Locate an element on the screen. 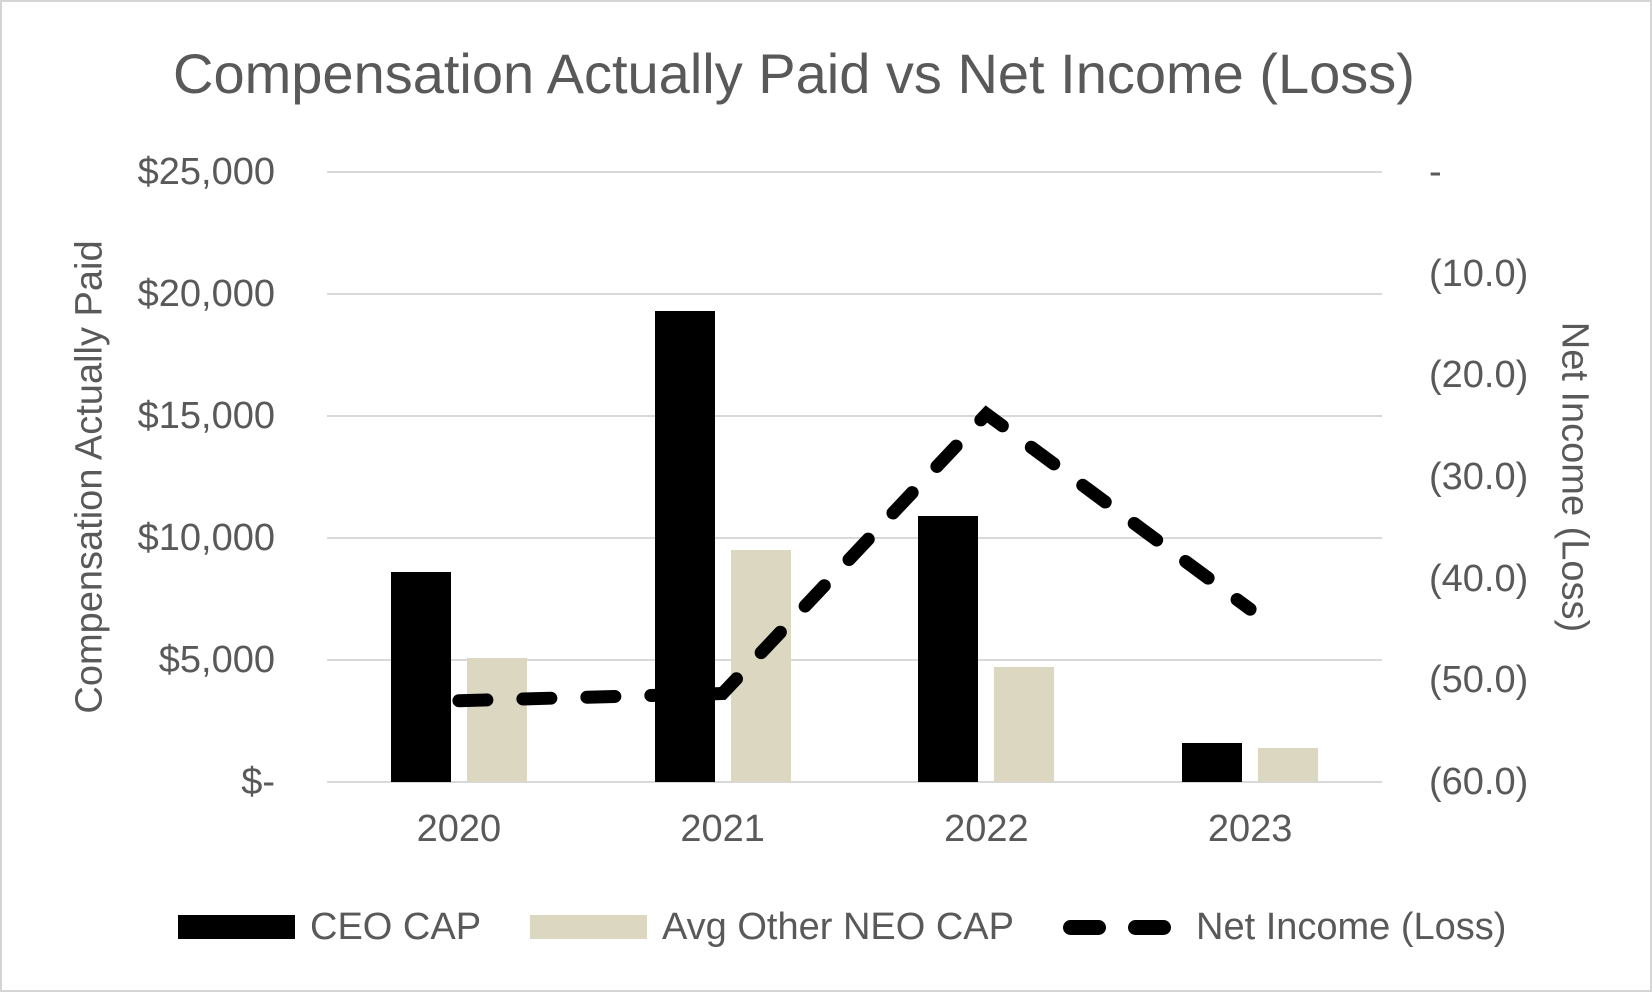 Image resolution: width=1652 pixels, height=992 pixels. left-axis-tick-label: $5,000 is located at coordinates (216, 660).